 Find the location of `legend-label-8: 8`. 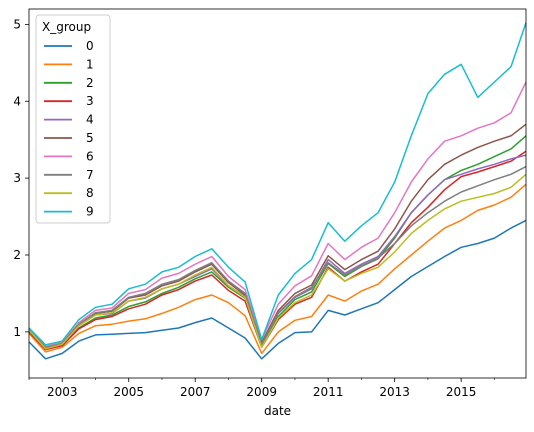

legend-label-8: 8 is located at coordinates (90, 193).